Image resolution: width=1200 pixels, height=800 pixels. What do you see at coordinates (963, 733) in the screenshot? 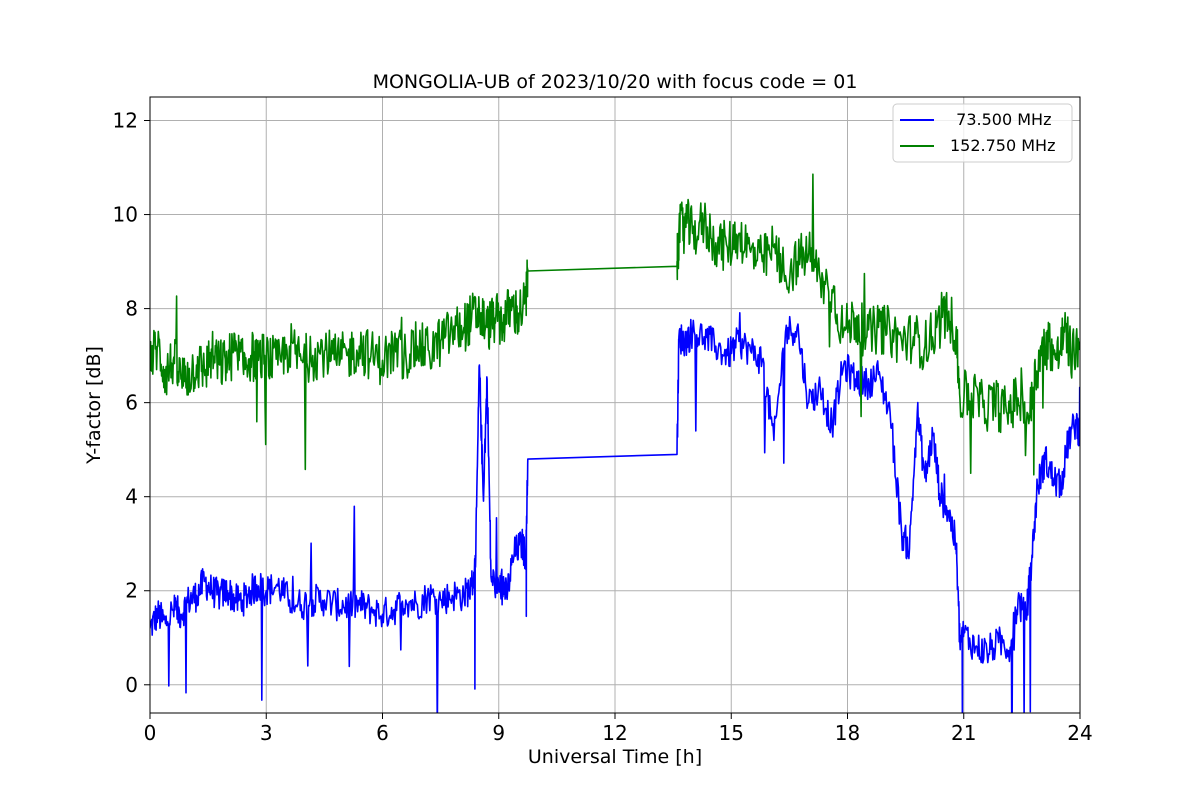
I see `x-tick-label: 21` at bounding box center [963, 733].